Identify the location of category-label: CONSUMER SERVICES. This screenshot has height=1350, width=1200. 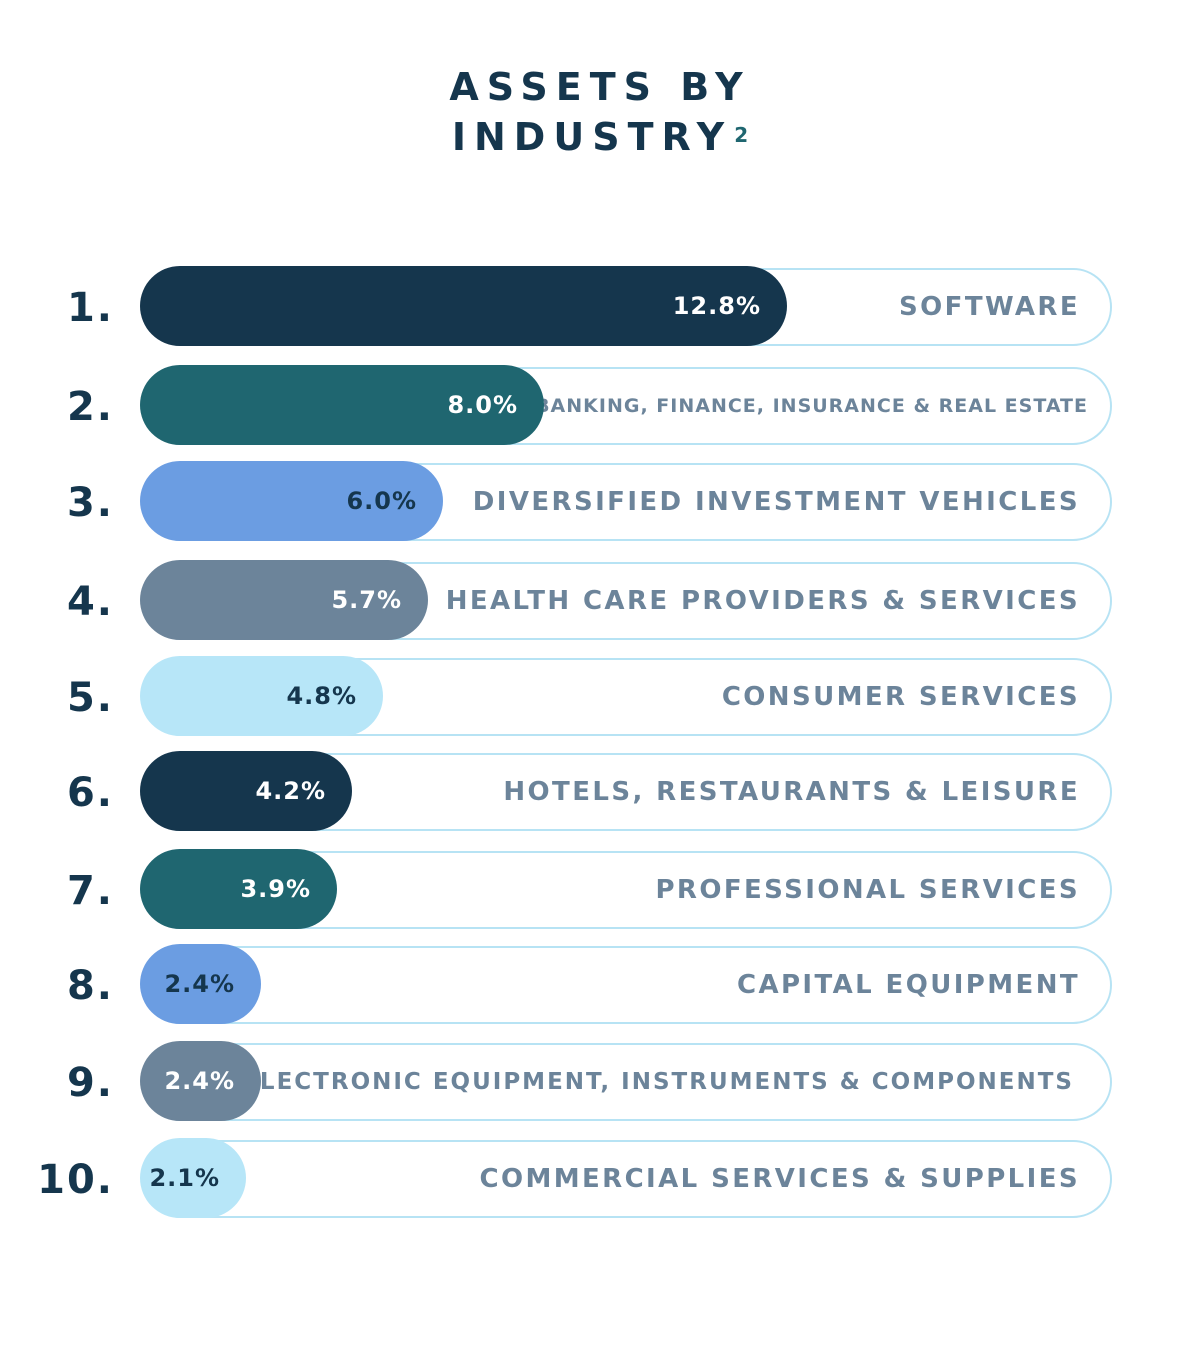
(900, 697).